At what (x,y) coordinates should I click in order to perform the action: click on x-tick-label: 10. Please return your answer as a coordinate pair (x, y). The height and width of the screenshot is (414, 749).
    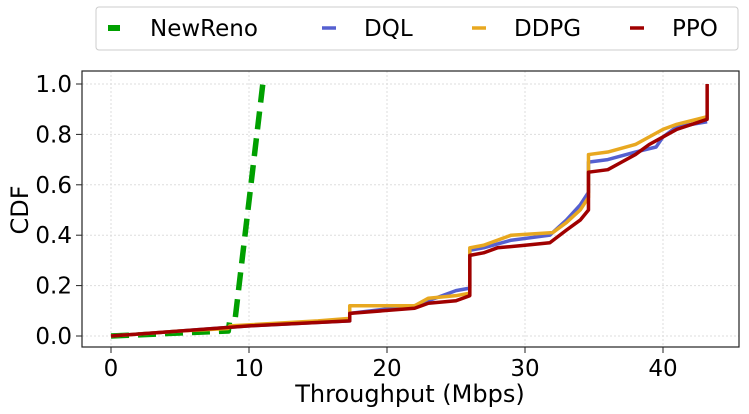
    Looking at the image, I should click on (248, 369).